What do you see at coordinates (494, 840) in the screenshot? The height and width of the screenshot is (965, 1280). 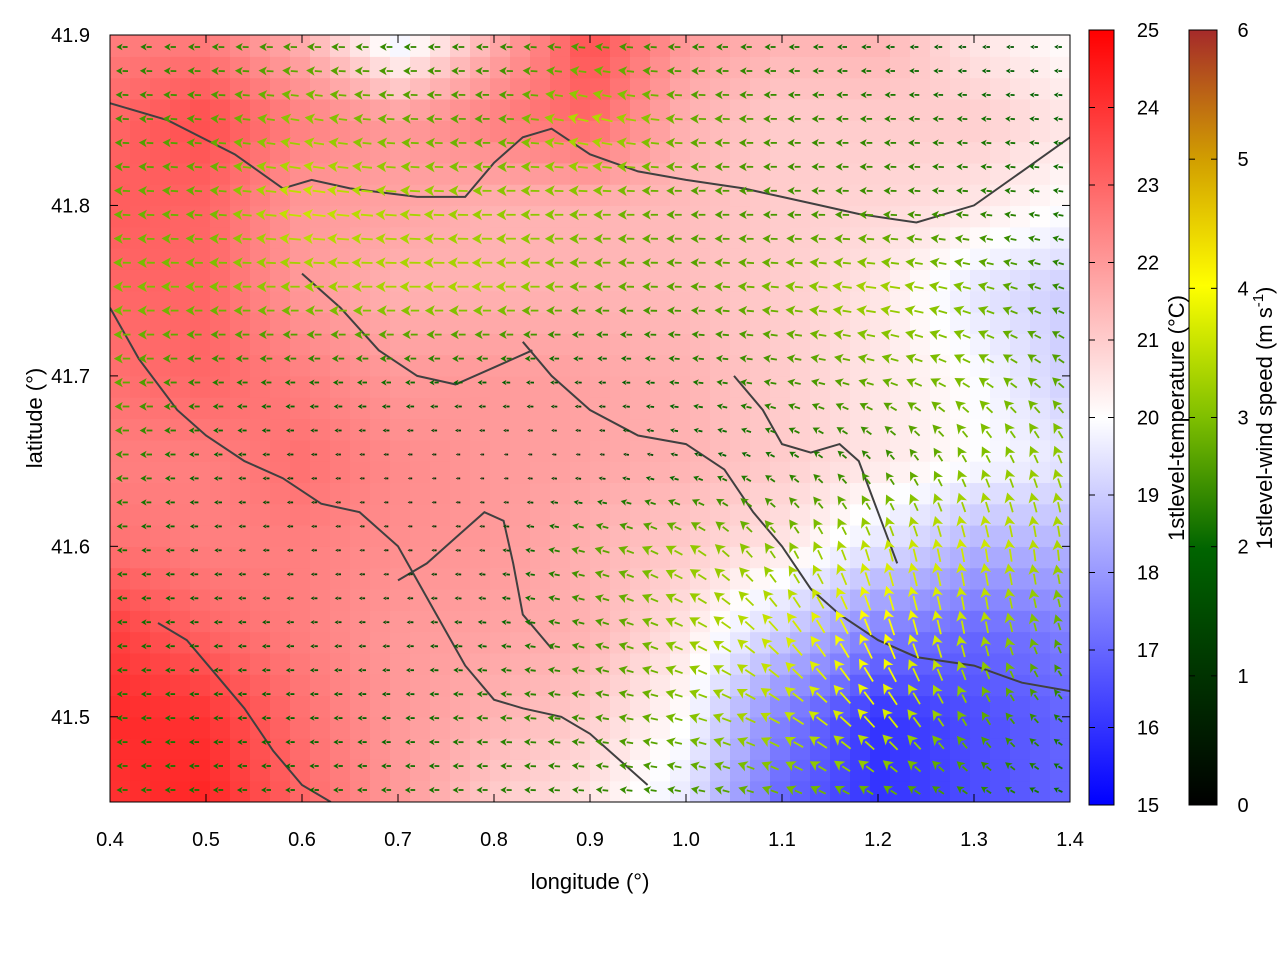 I see `x-tick-label: 0.8` at bounding box center [494, 840].